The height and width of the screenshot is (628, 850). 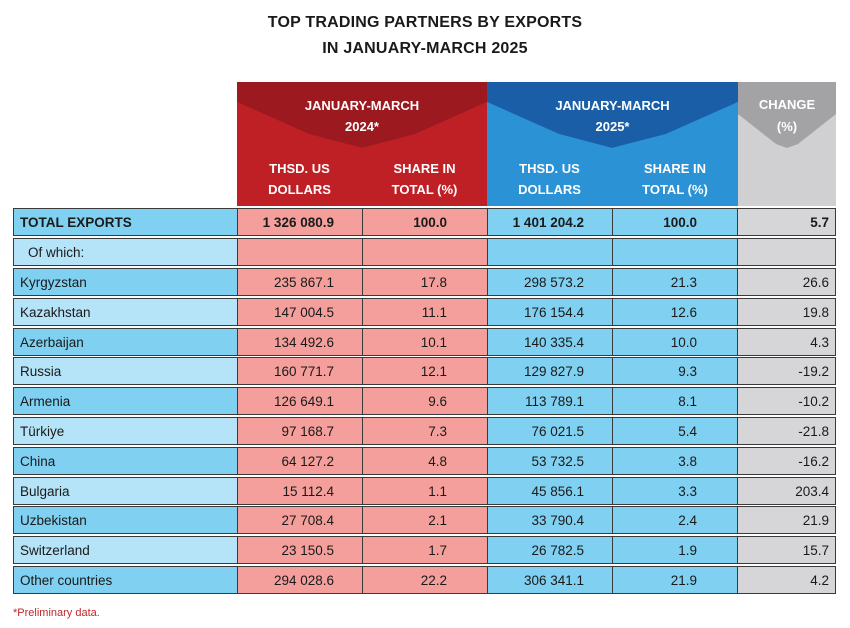 What do you see at coordinates (675, 461) in the screenshot?
I see `share-2025: 3.8` at bounding box center [675, 461].